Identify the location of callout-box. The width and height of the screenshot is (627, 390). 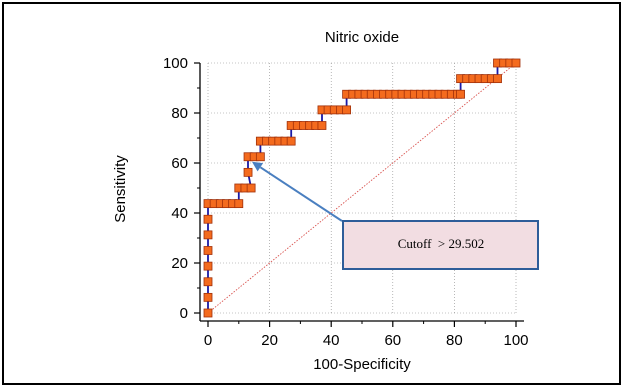
(440, 245).